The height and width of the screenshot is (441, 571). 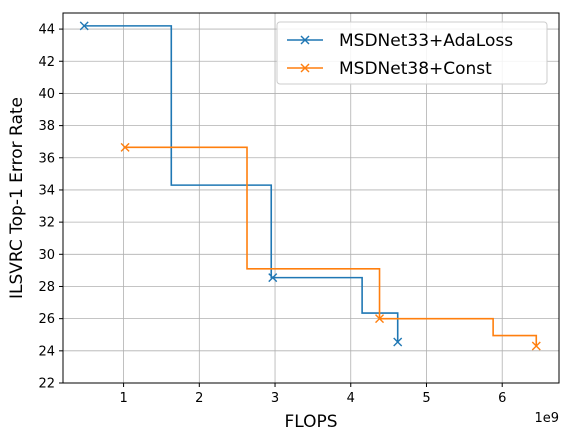 I want to click on x-tick-label: 2, so click(x=199, y=398).